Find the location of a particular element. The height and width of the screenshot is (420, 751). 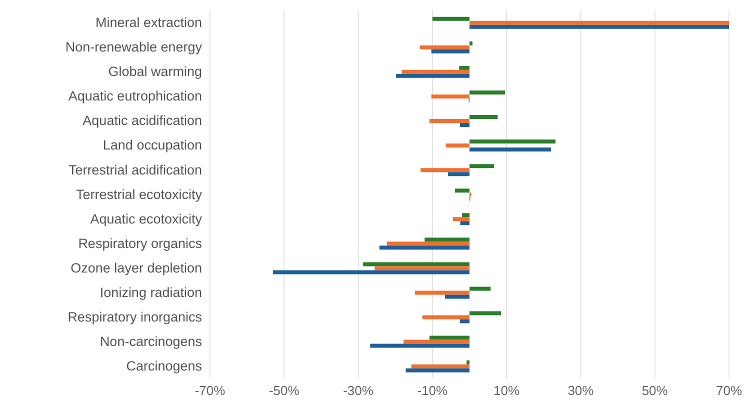

y-tick-label: Carcinogens is located at coordinates (164, 366).